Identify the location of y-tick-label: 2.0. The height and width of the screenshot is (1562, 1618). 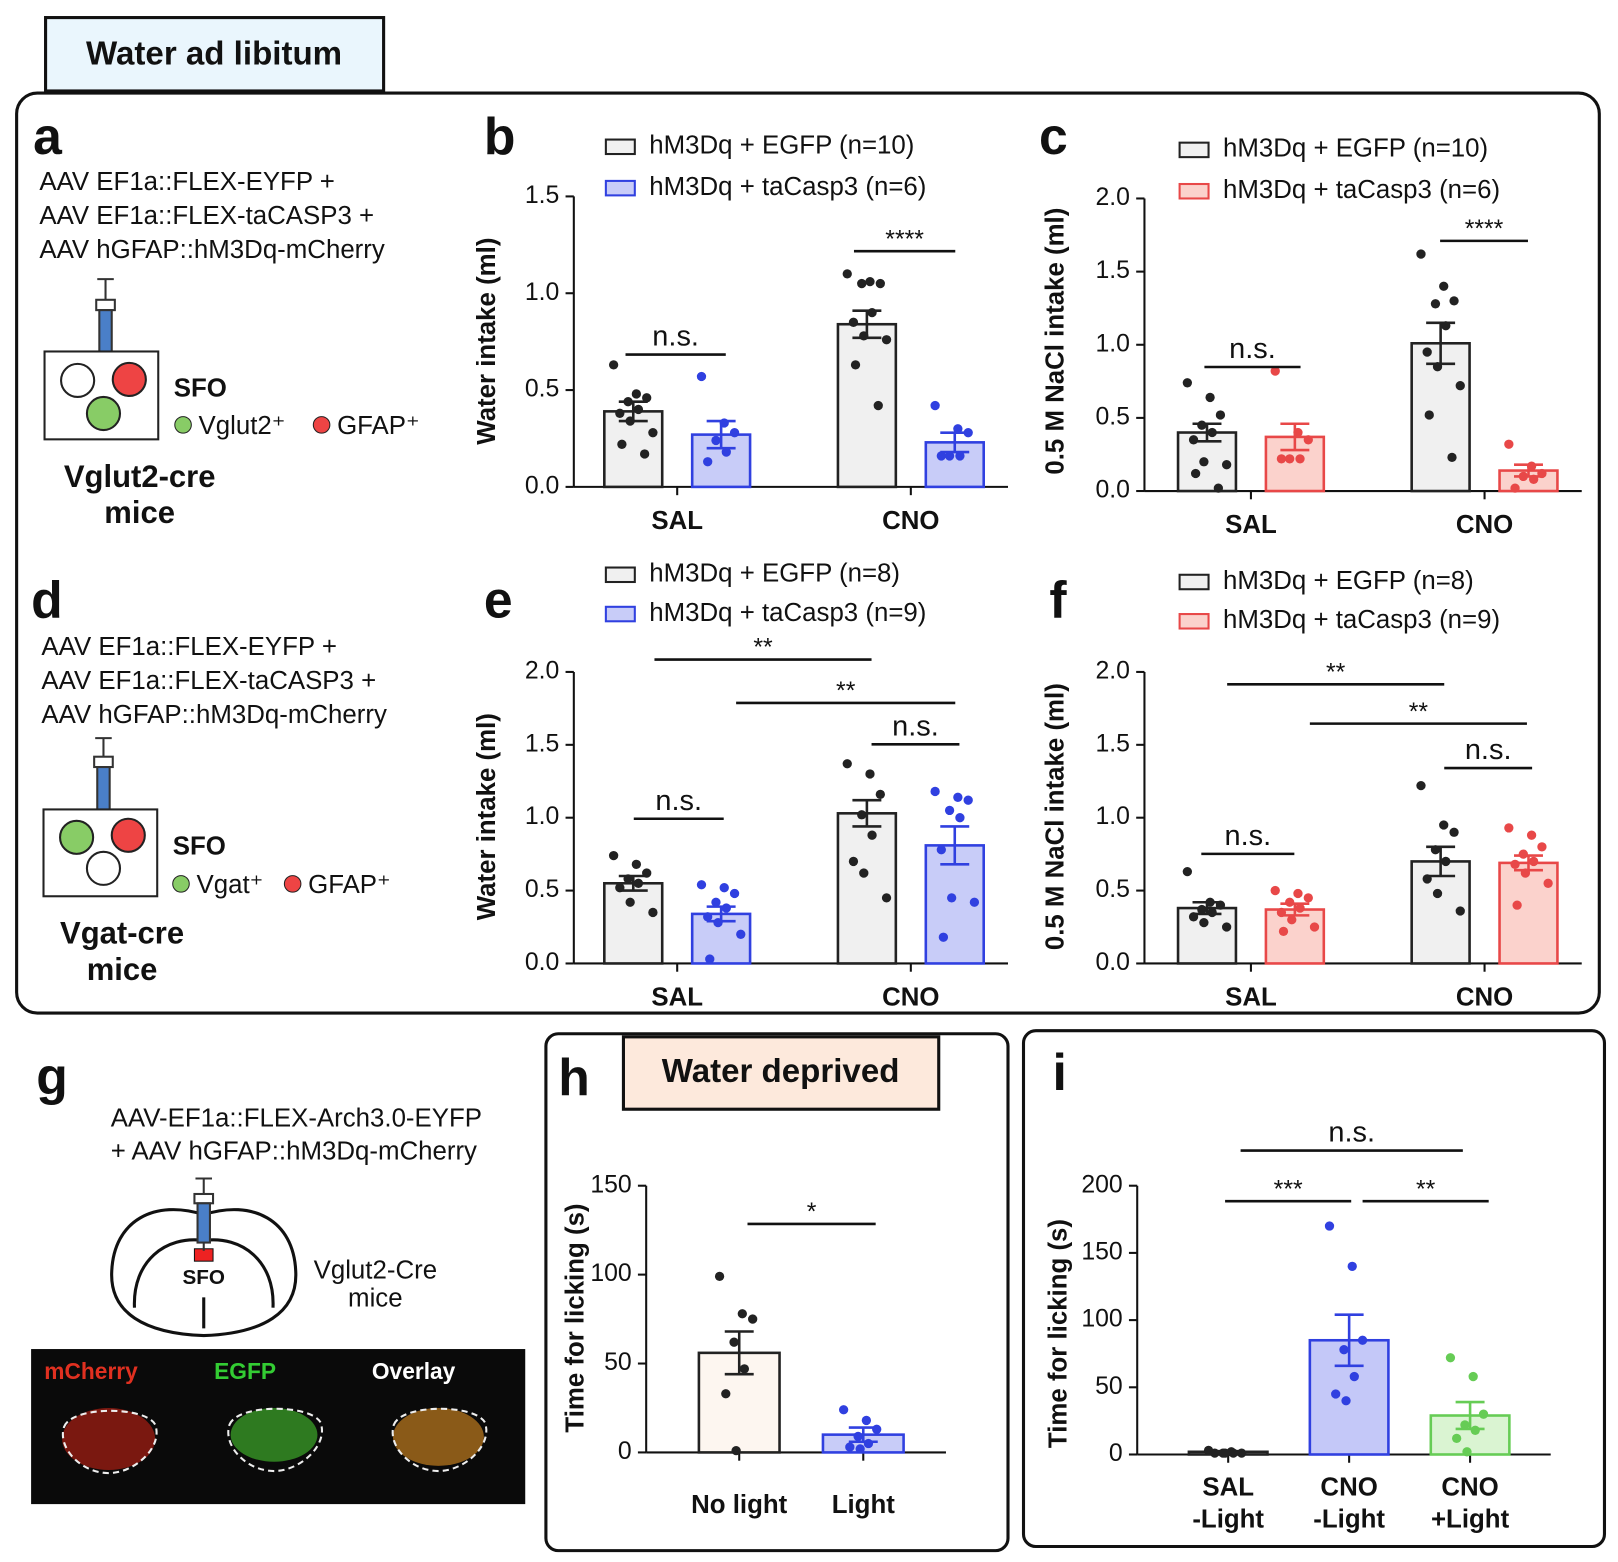
(542, 670).